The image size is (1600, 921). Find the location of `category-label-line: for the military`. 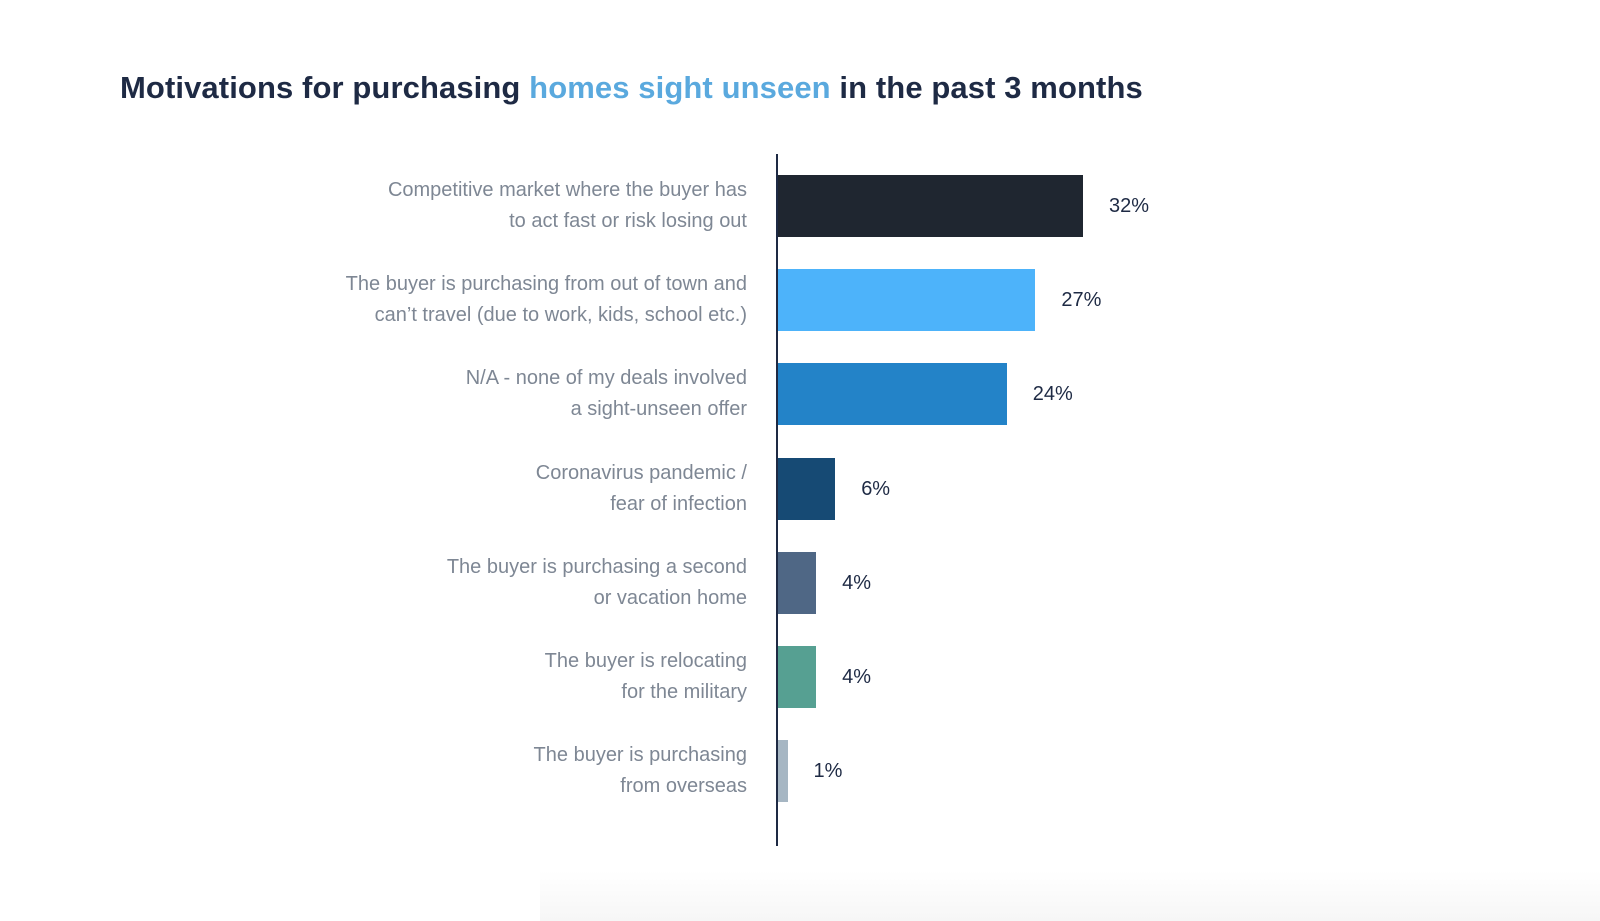

category-label-line: for the military is located at coordinates (684, 692).